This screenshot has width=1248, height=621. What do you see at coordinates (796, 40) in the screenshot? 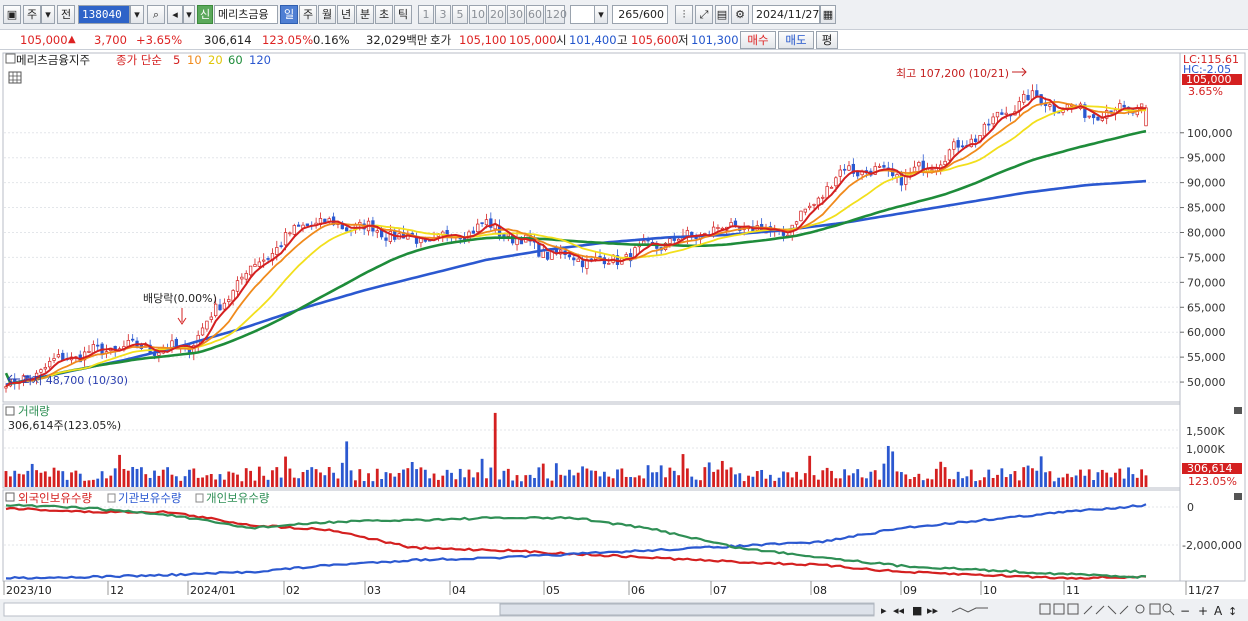
I see `sell-button: 매도` at bounding box center [796, 40].